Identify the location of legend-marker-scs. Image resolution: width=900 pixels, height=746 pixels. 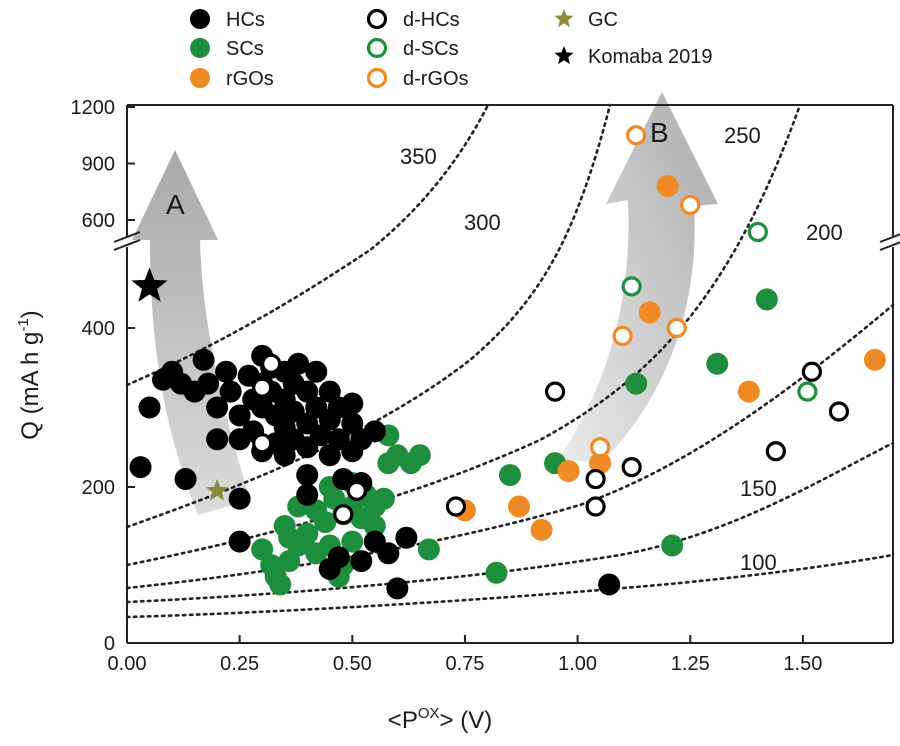
(200, 48).